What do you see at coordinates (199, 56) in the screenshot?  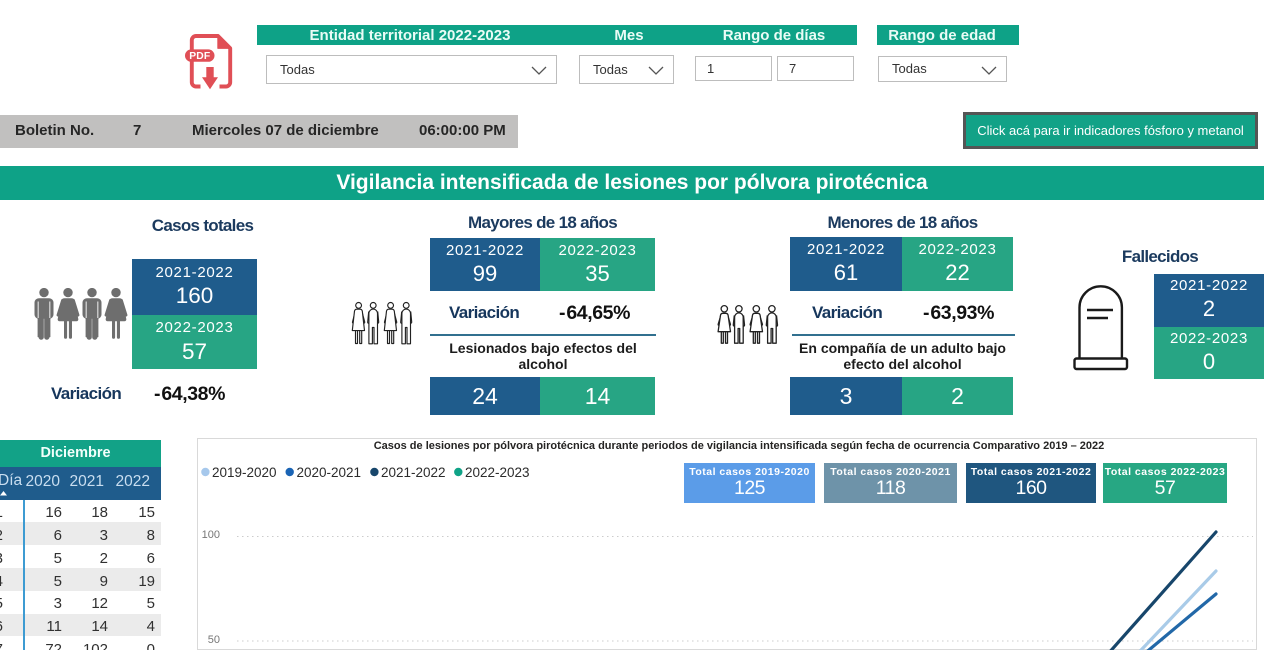 I see `svg-text: PDF` at bounding box center [199, 56].